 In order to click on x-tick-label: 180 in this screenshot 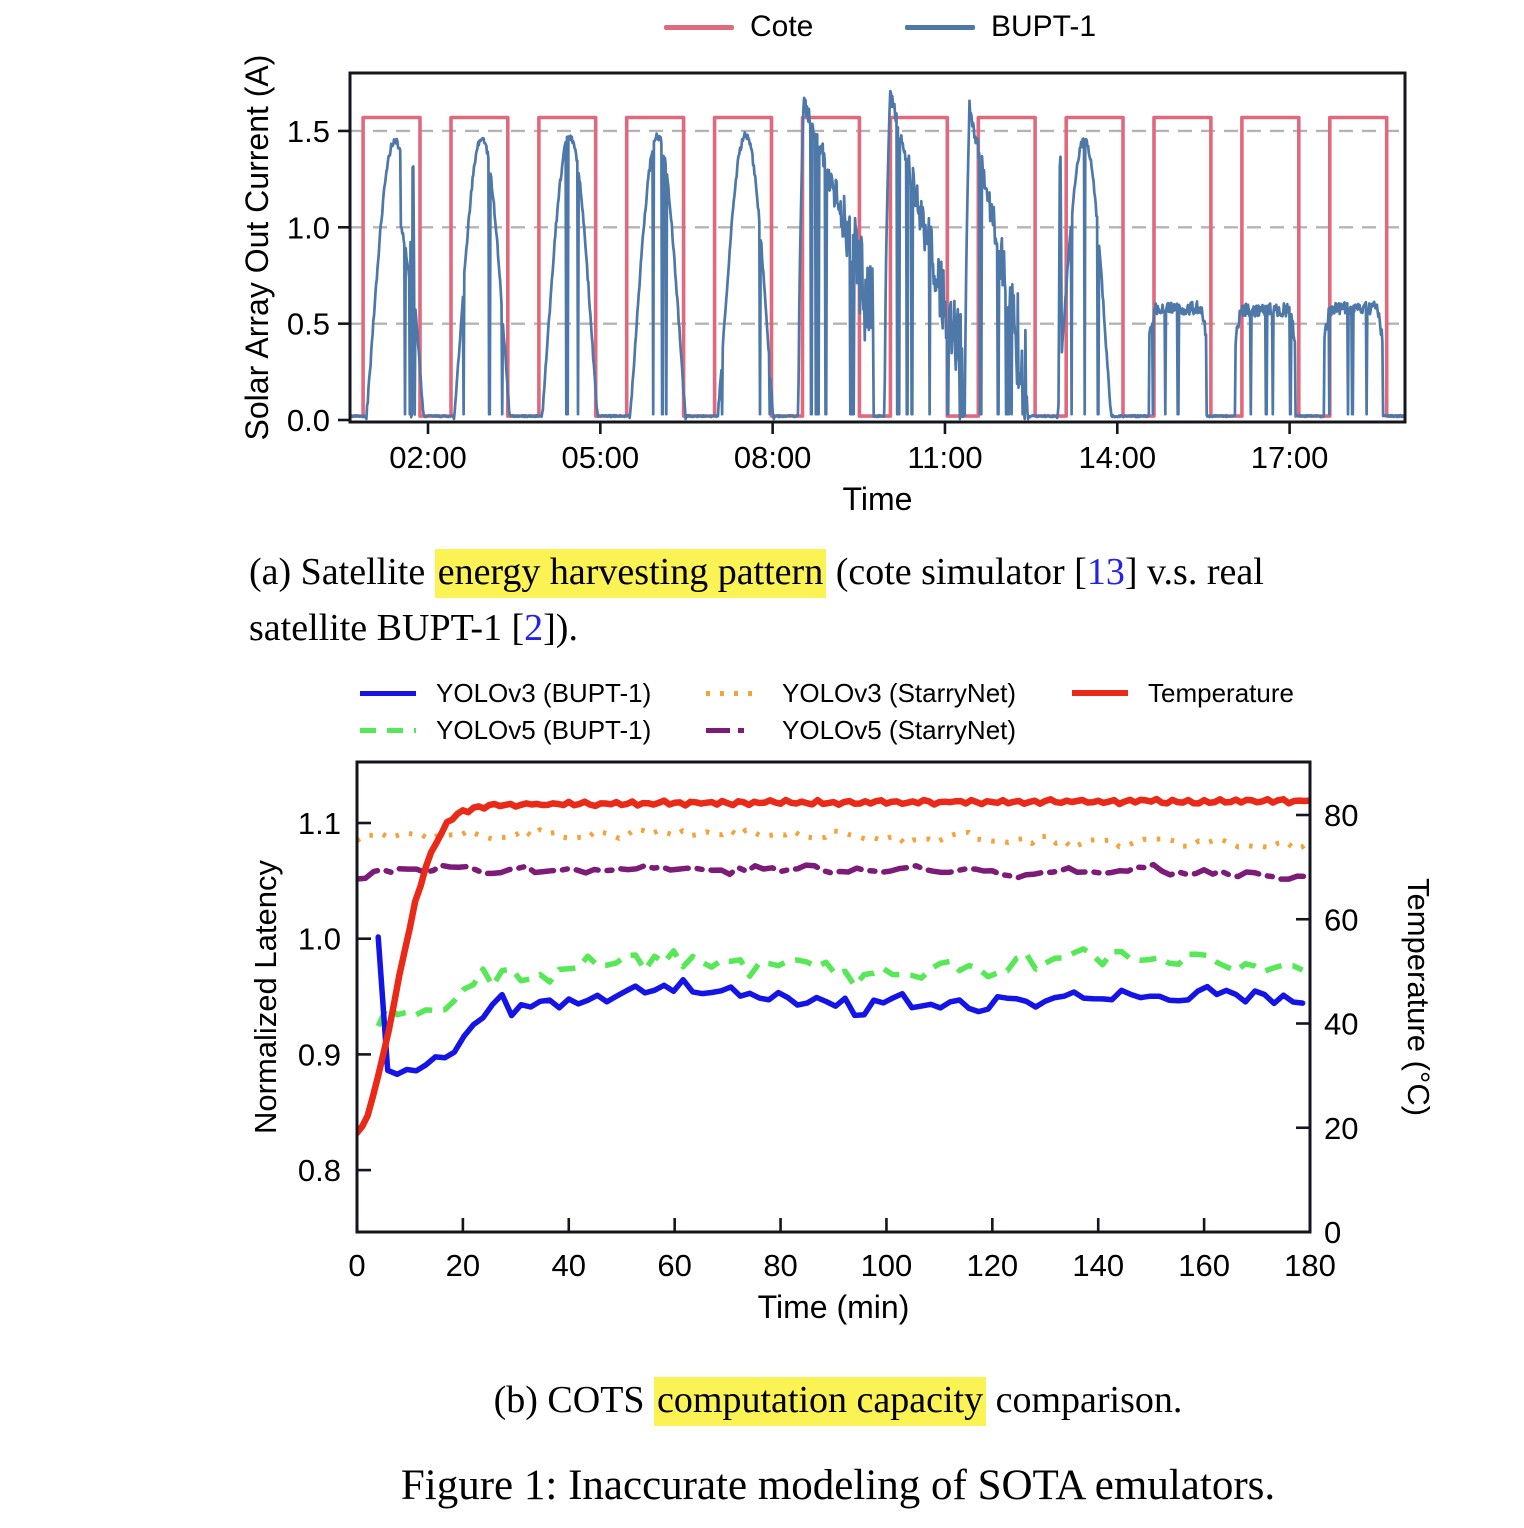, I will do `click(1310, 1265)`.